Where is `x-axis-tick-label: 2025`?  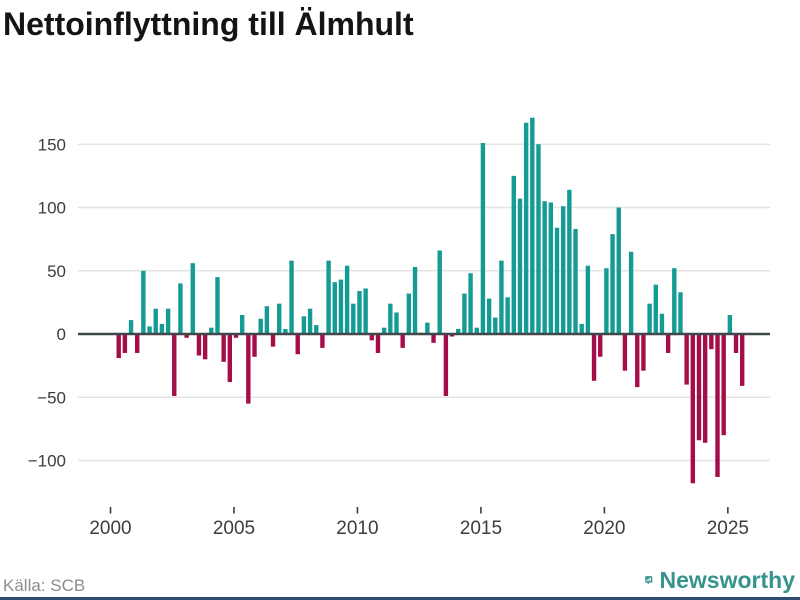 x-axis-tick-label: 2025 is located at coordinates (728, 528).